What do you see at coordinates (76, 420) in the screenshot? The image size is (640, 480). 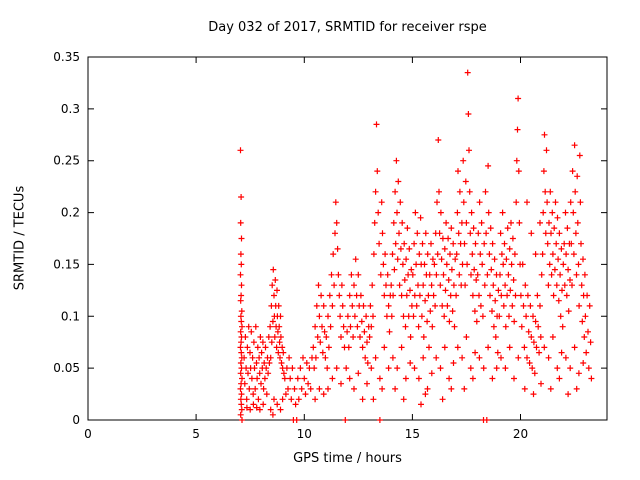 I see `y-tick-label: 0` at bounding box center [76, 420].